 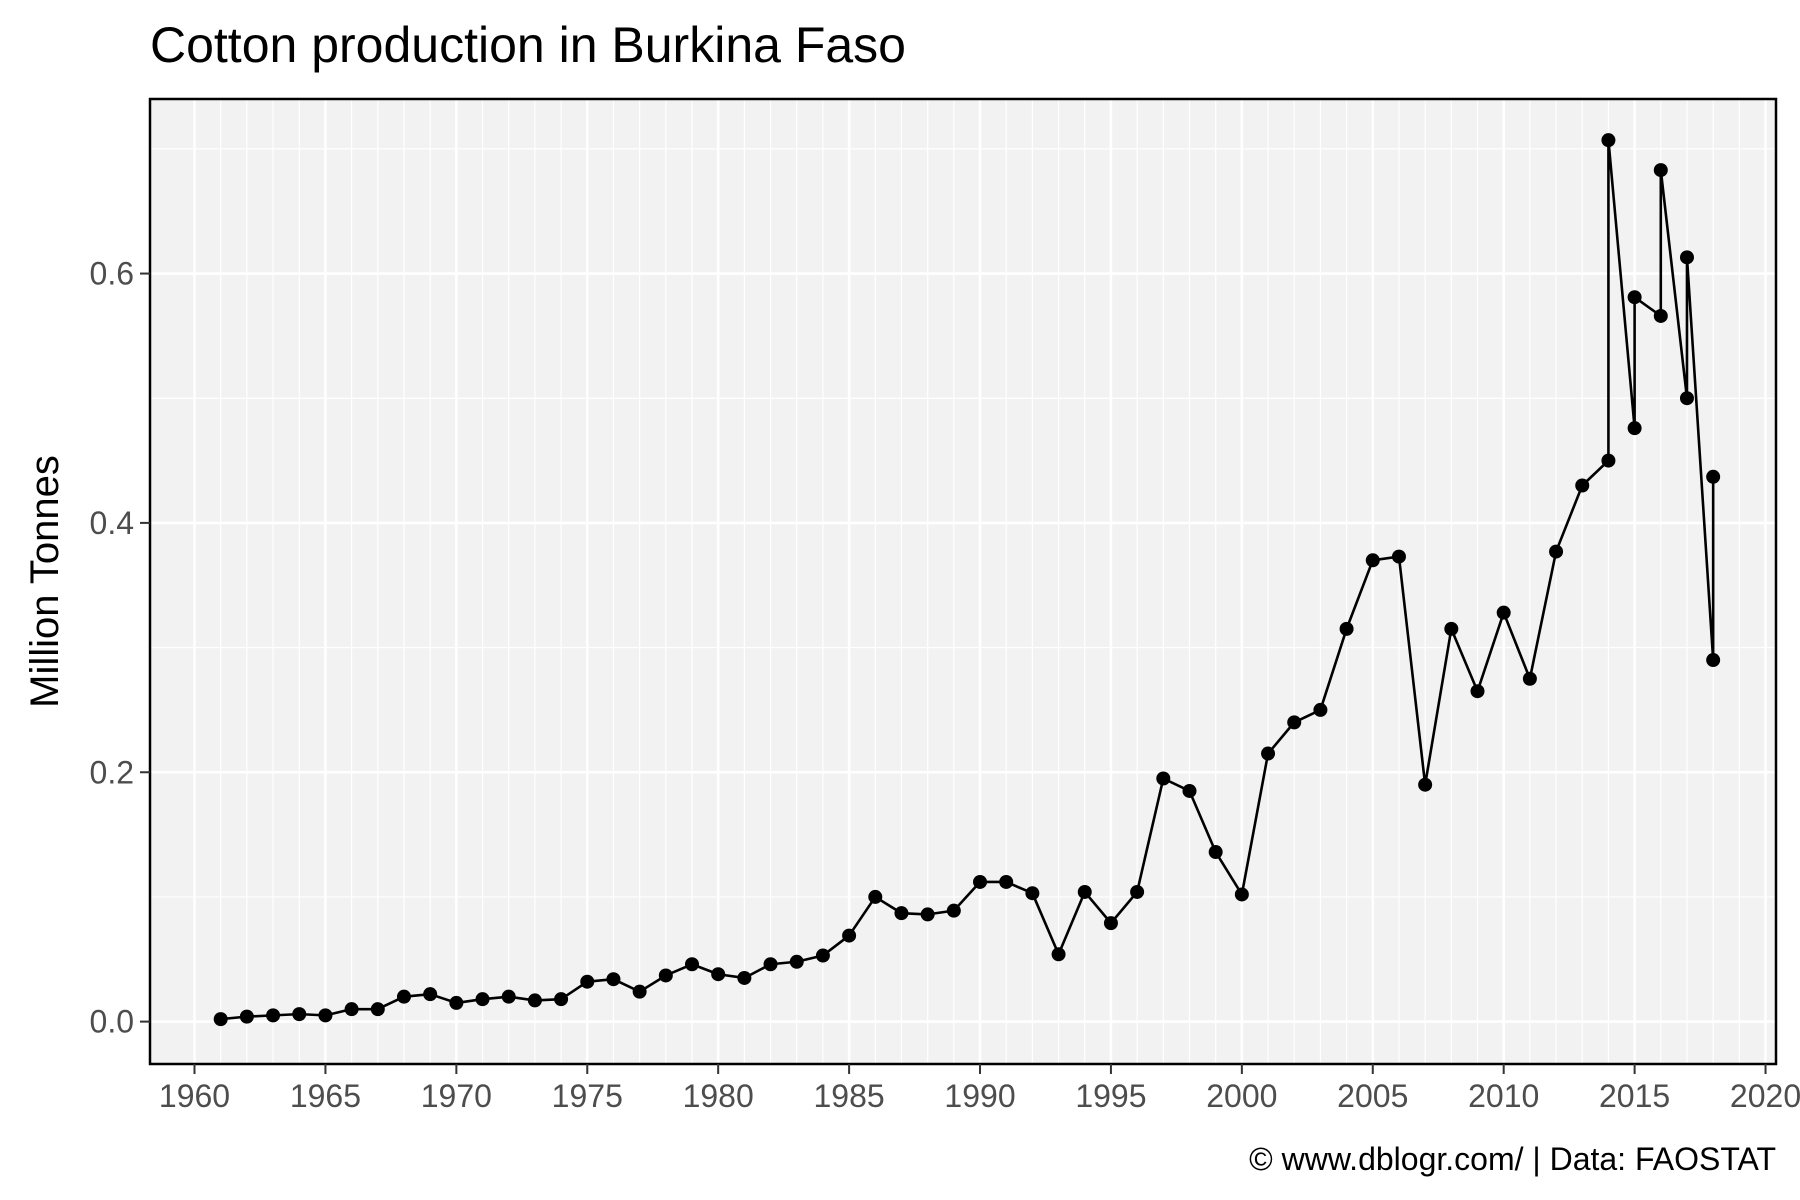 What do you see at coordinates (528, 45) in the screenshot?
I see `chart-title: Cotton production in Burkina Faso` at bounding box center [528, 45].